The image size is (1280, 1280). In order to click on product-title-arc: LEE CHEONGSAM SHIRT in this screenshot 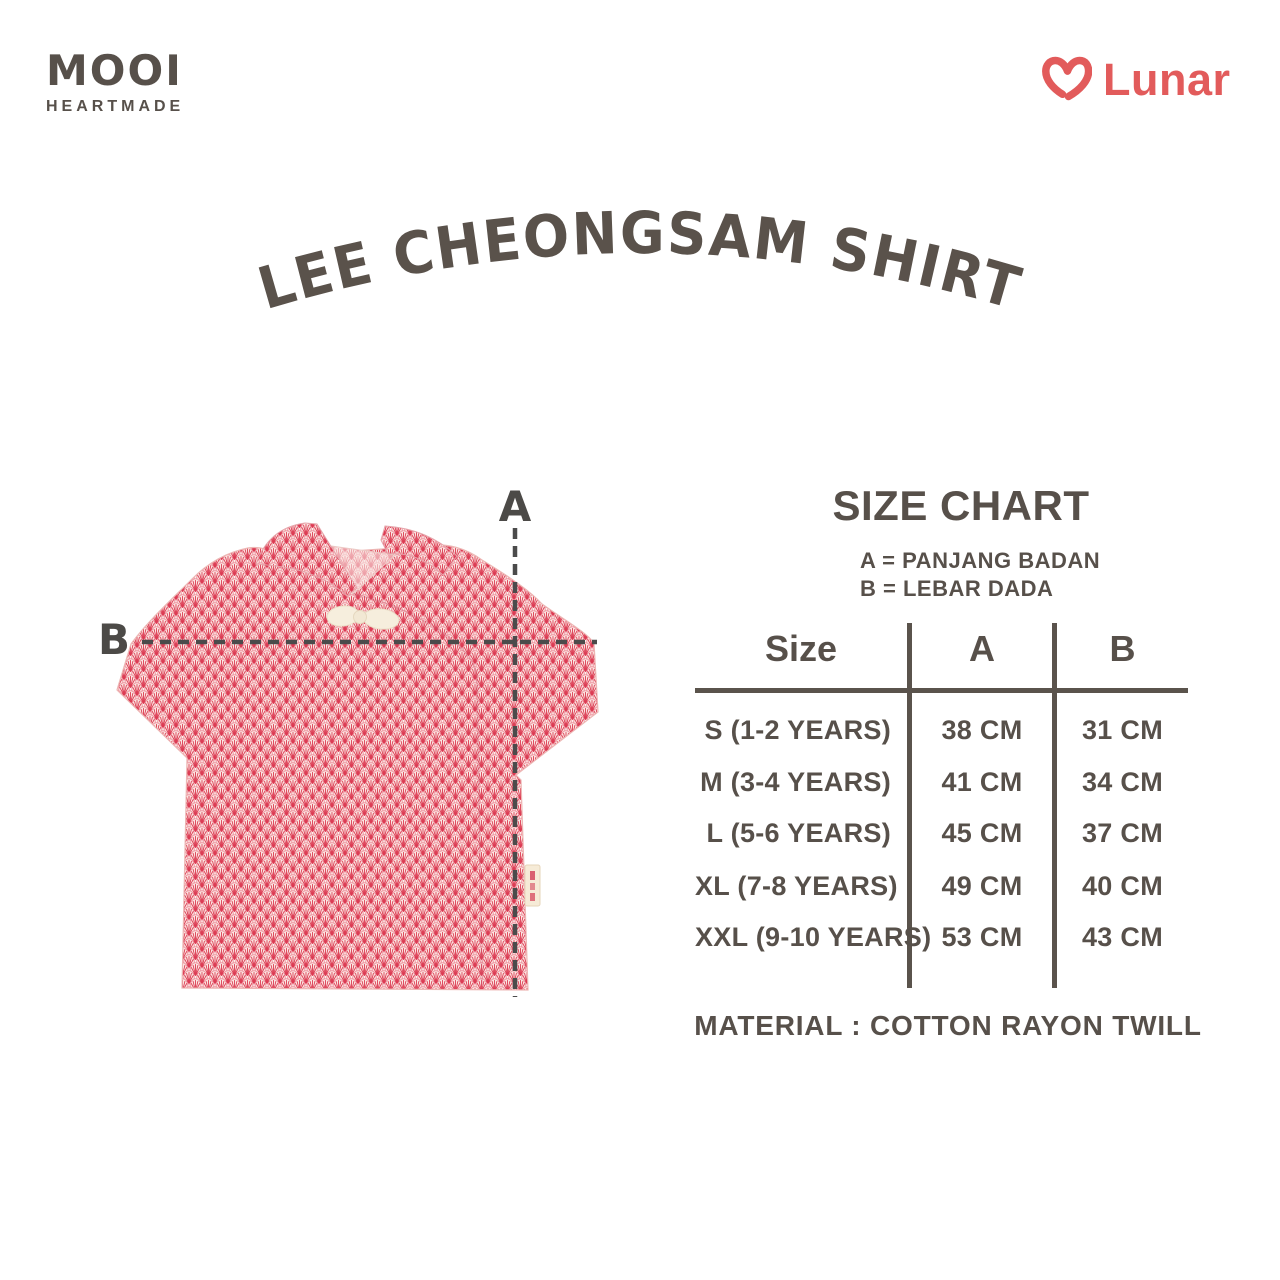, I will do `click(640, 261)`.